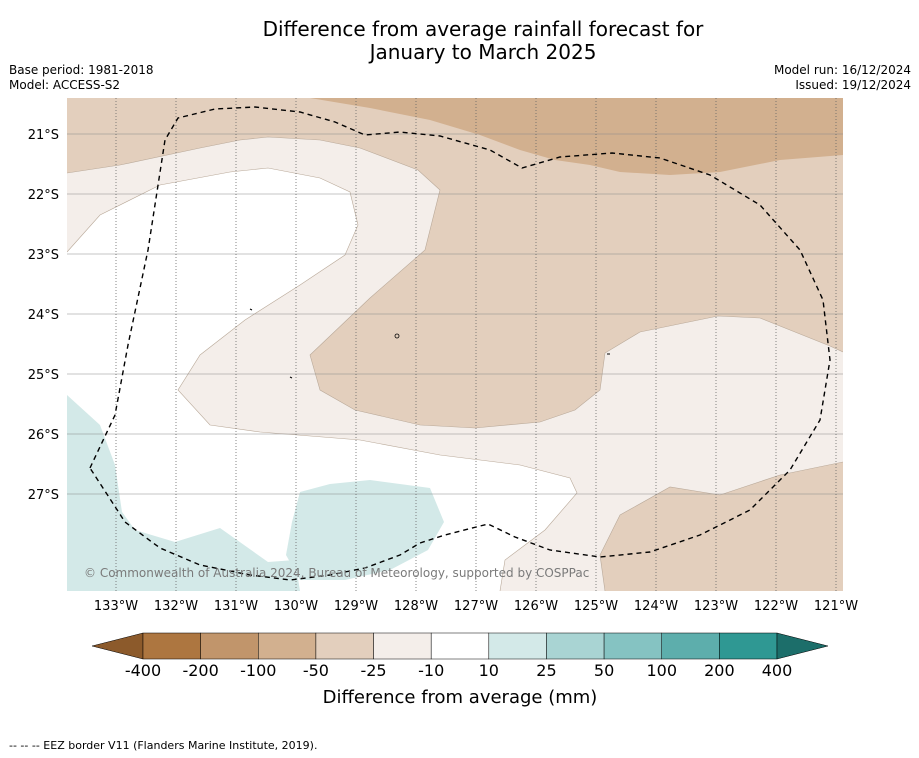 This screenshot has height=758, width=919. What do you see at coordinates (43, 255) in the screenshot?
I see `lat-label: 23°S` at bounding box center [43, 255].